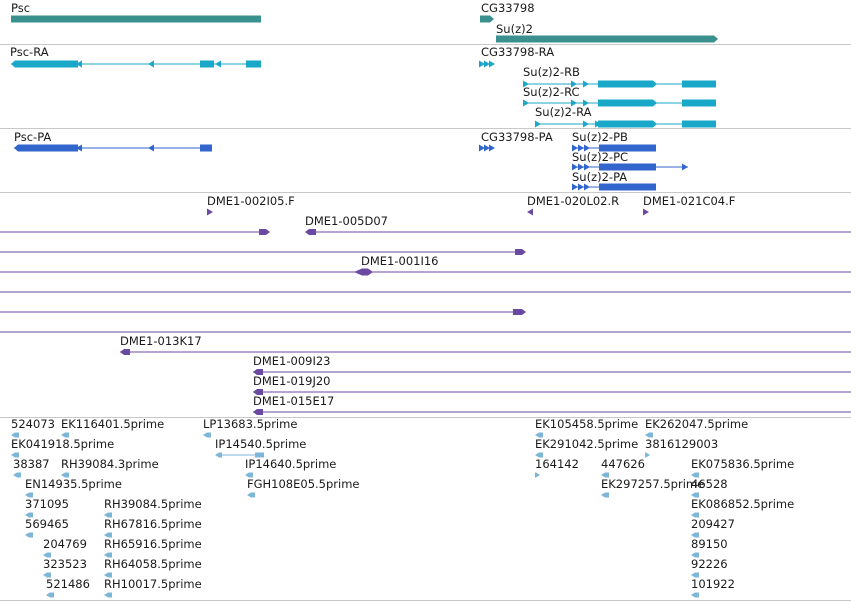 This screenshot has height=601, width=851. Describe the element at coordinates (33, 137) in the screenshot. I see `protein-label: Psc-PA` at that location.